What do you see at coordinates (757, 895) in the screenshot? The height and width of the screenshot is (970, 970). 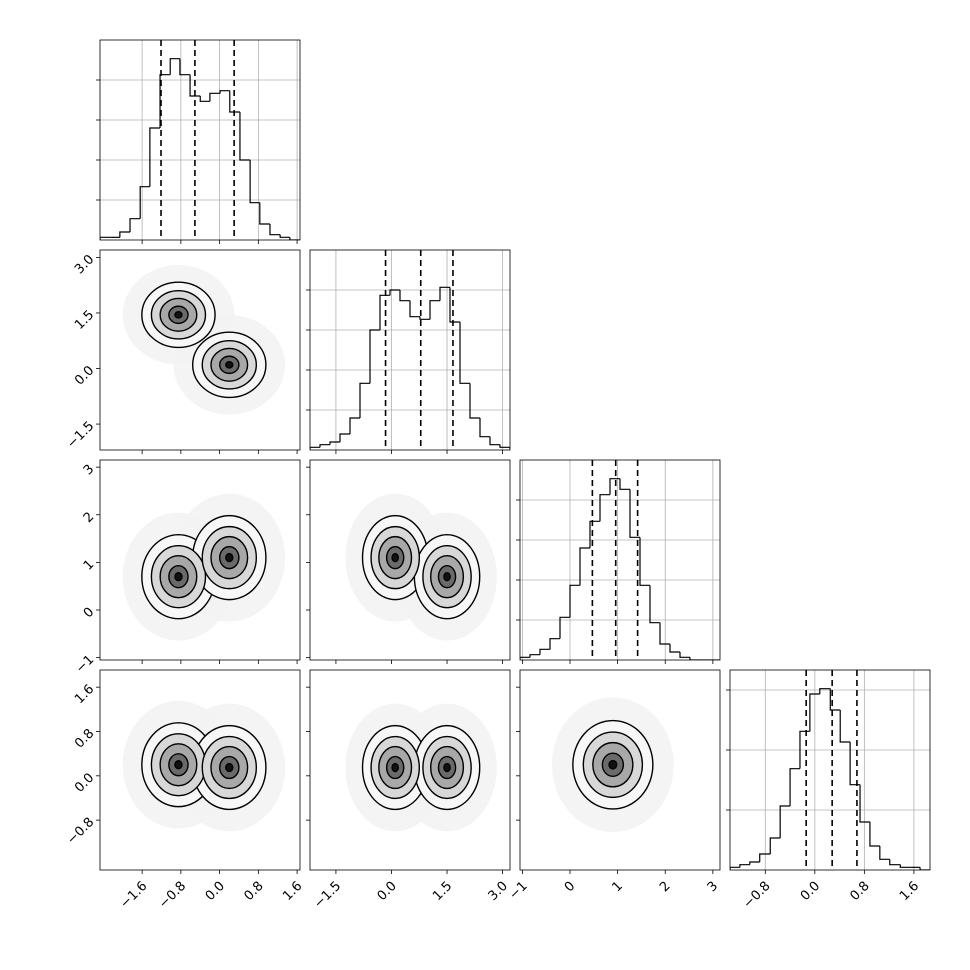 I see `x-tick-label: −0.8` at bounding box center [757, 895].